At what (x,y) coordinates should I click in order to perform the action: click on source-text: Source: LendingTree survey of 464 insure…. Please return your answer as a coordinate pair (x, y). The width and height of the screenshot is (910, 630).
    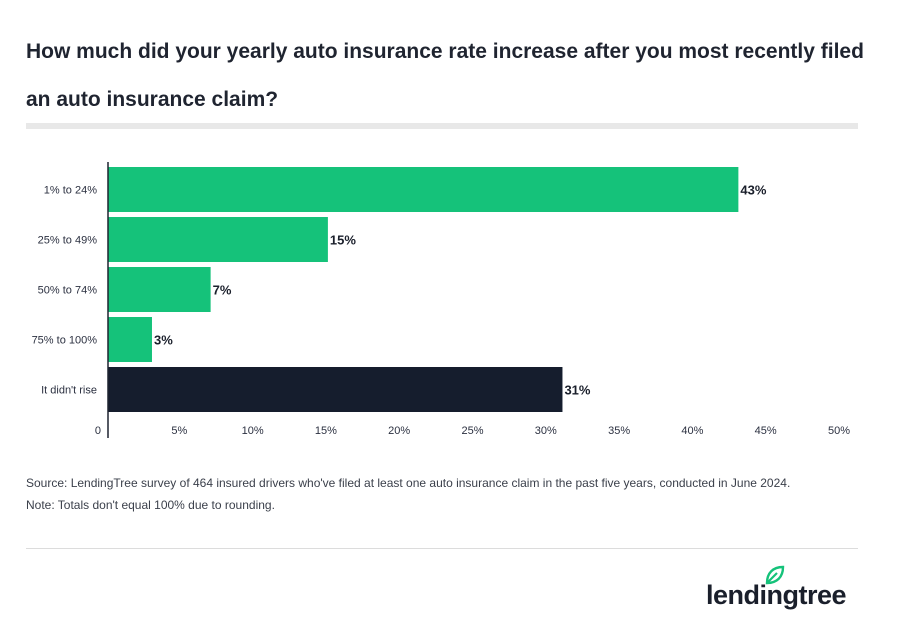
    Looking at the image, I should click on (408, 483).